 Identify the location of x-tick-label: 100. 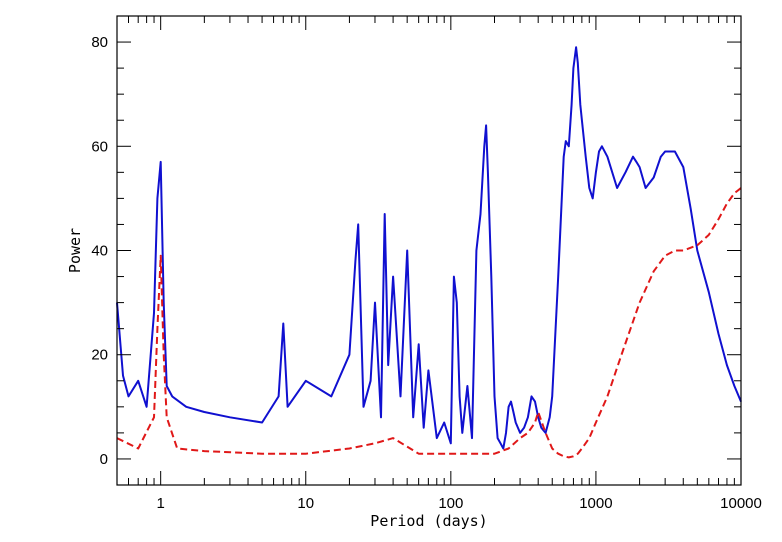
(450, 503).